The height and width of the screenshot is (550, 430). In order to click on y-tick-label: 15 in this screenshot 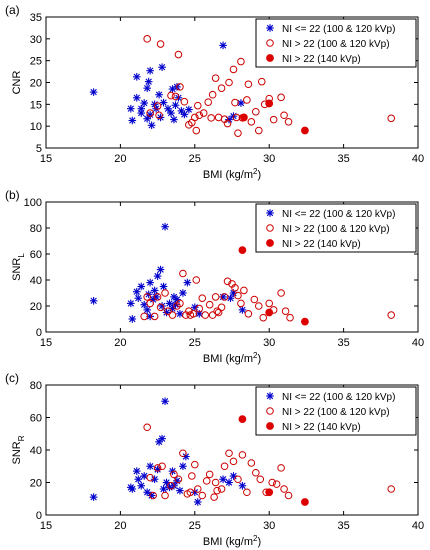, I will do `click(36, 105)`.